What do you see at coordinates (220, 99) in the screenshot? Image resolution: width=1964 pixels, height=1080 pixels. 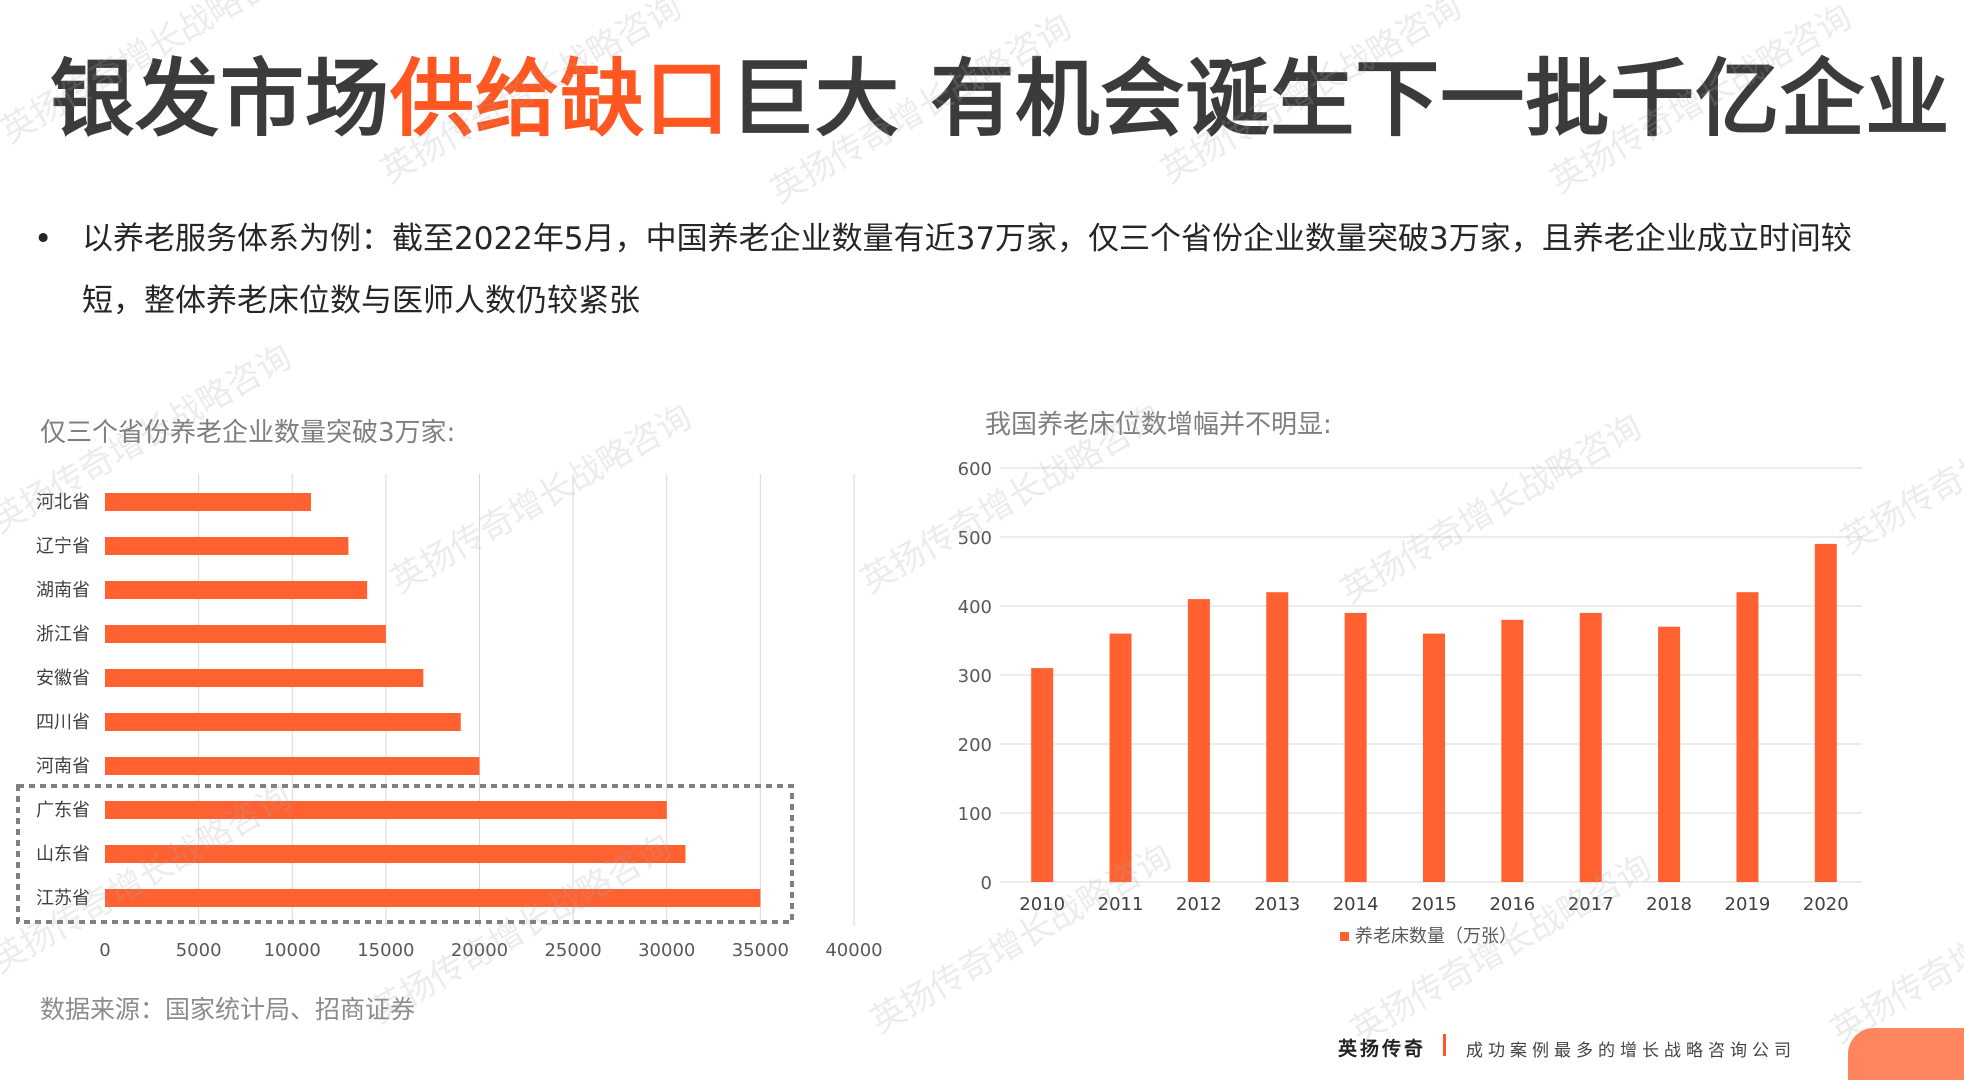 I see `title-part-1: 银发市场` at bounding box center [220, 99].